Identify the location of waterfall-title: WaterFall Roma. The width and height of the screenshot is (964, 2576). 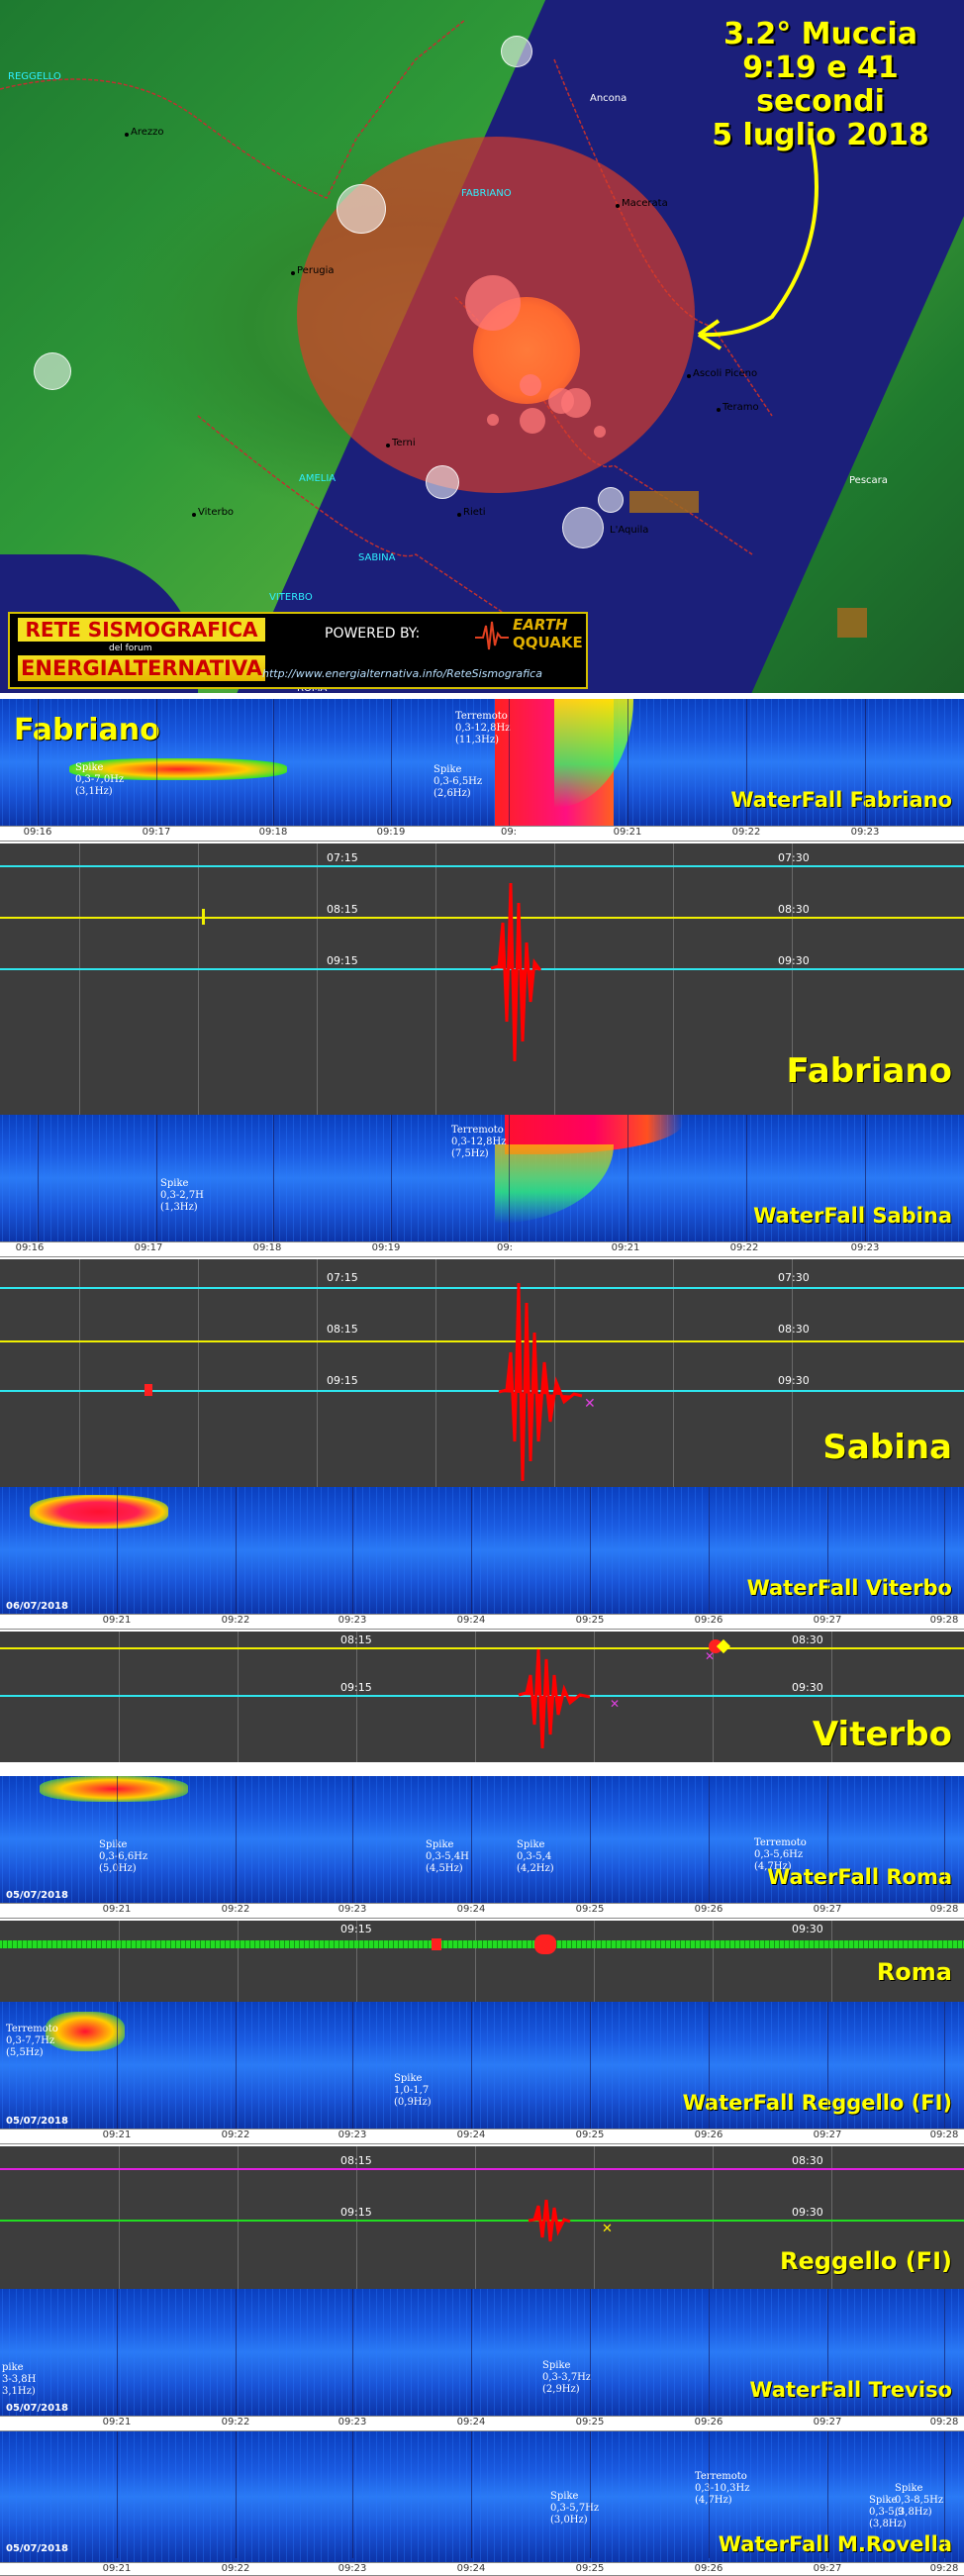
(859, 1877).